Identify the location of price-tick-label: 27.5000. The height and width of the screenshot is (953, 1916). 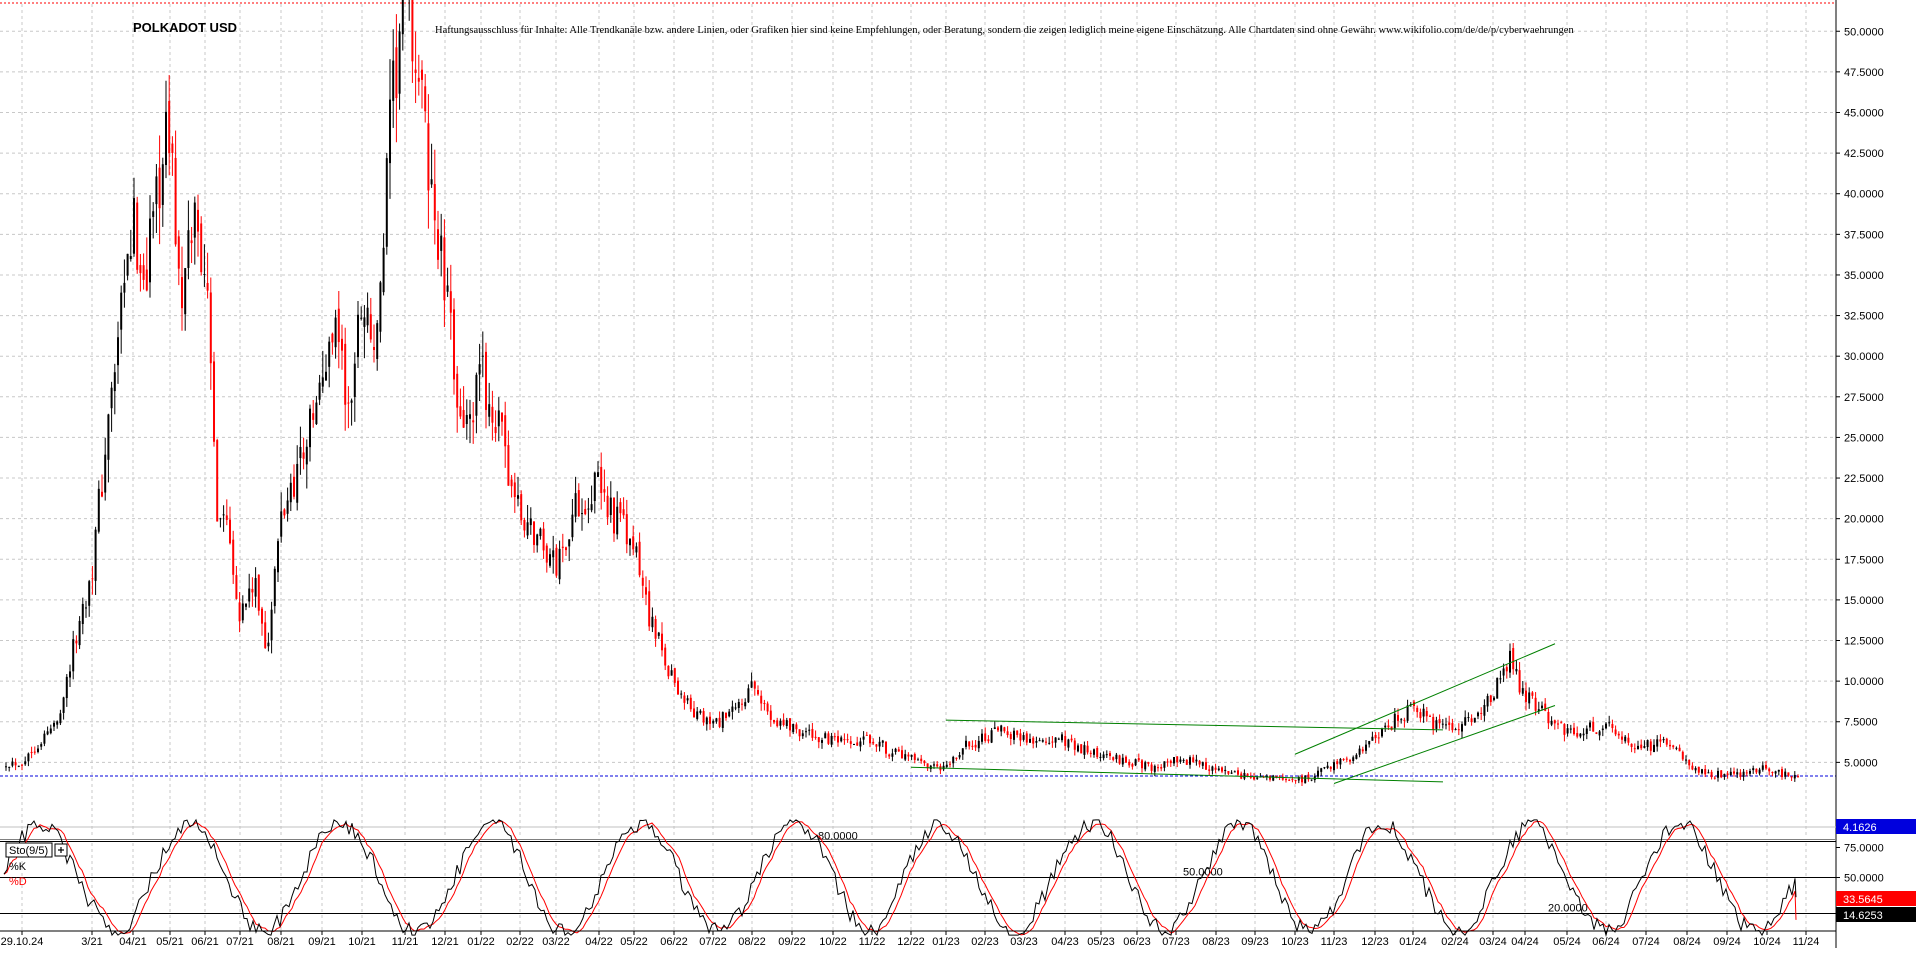
(1864, 398).